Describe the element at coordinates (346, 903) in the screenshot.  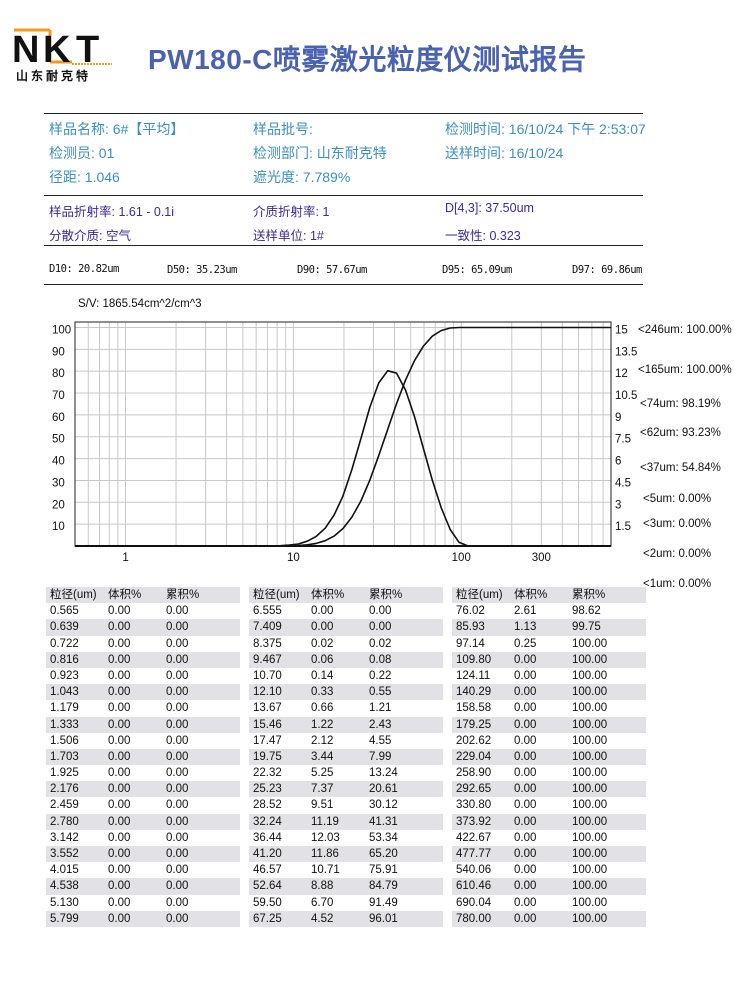
I see `table-row: 59.50 6.70 91.49` at that location.